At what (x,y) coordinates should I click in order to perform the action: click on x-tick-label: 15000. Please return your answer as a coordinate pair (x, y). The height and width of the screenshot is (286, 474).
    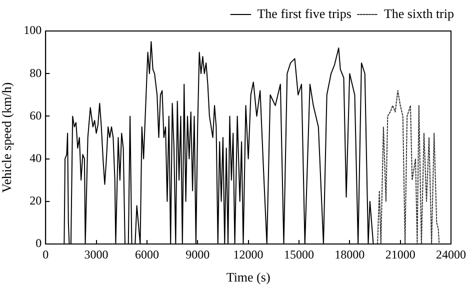
    Looking at the image, I should click on (299, 254).